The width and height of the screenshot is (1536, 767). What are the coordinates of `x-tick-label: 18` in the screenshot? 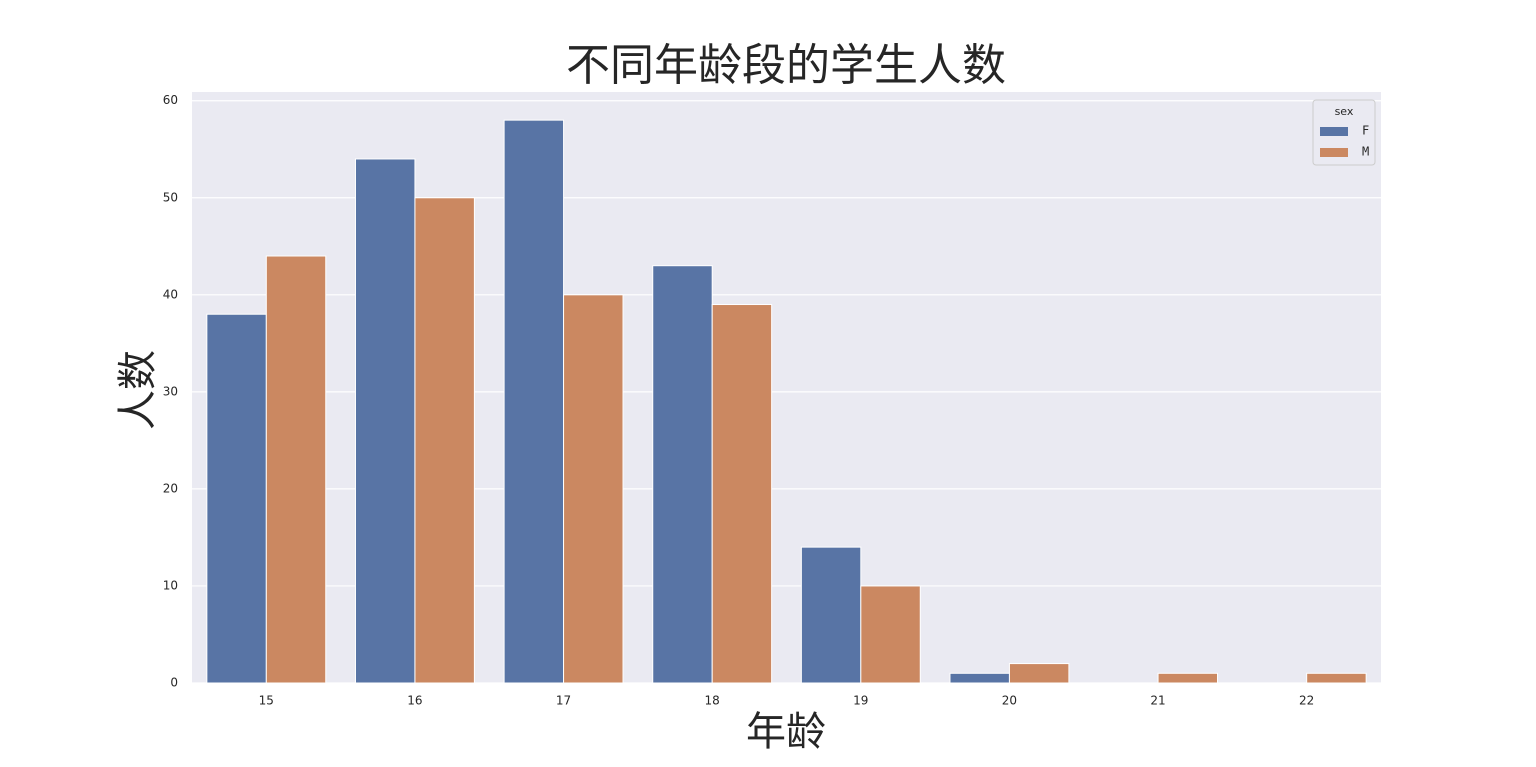 It's located at (712, 701).